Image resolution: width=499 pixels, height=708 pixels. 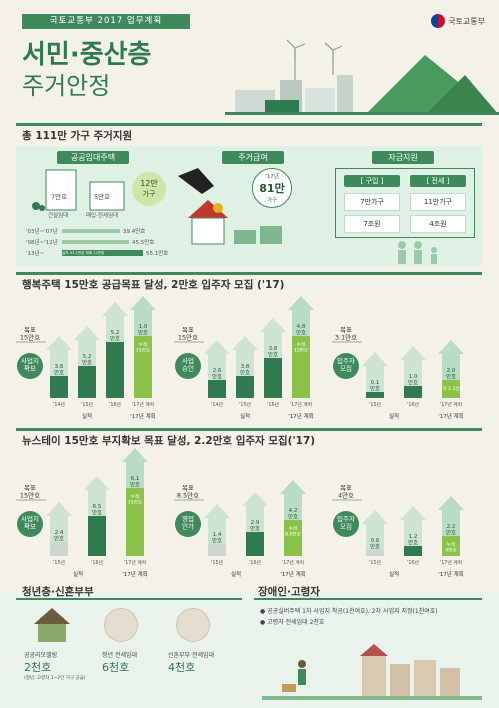 I want to click on bar-value-label: 2.6 만호, so click(x=217, y=374).